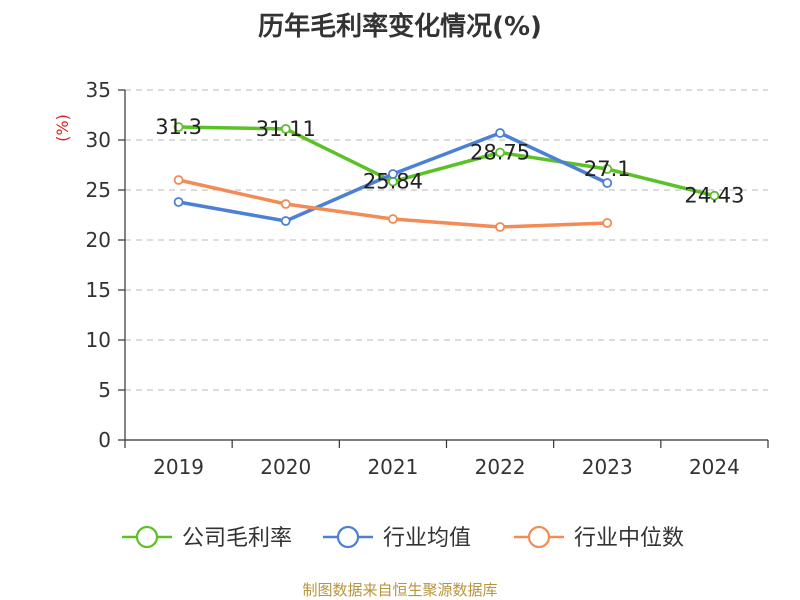 Image resolution: width=800 pixels, height=600 pixels. Describe the element at coordinates (500, 227) in the screenshot. I see `series-2-point-2022` at that location.